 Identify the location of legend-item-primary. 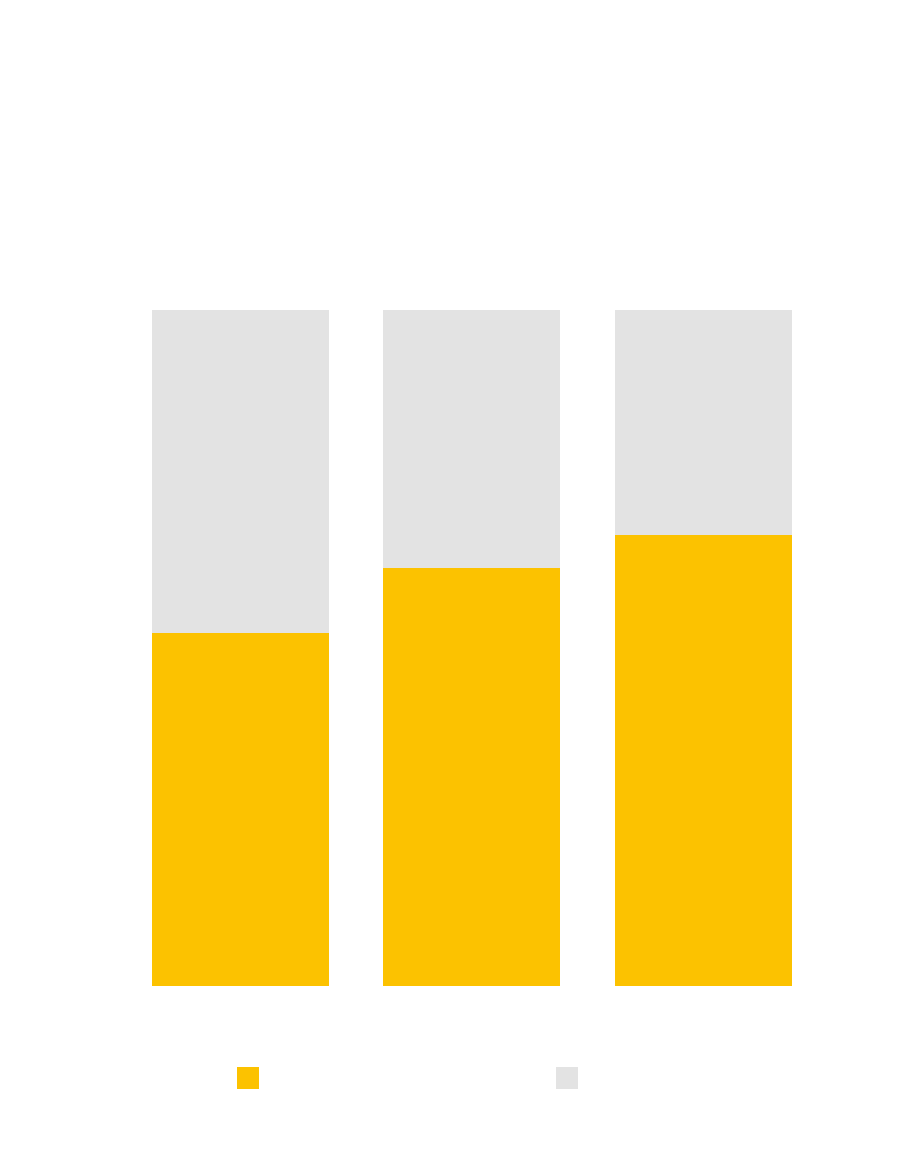
(253, 1078).